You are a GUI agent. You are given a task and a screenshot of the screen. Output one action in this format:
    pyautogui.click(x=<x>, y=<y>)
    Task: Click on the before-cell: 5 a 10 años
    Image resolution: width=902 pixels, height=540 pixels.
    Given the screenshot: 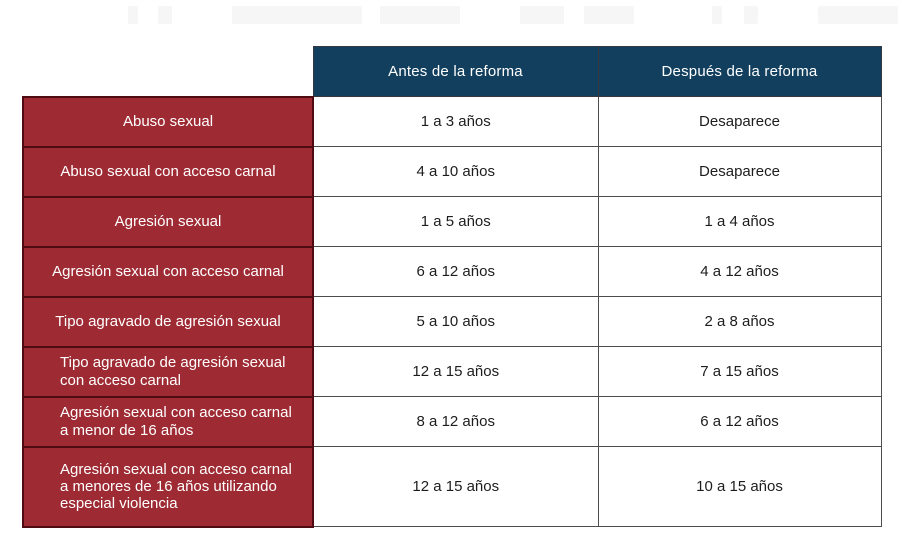 What is the action you would take?
    pyautogui.click(x=455, y=321)
    